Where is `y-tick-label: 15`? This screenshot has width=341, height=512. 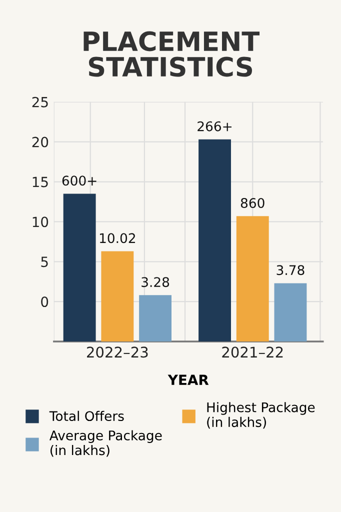 y-tick-label: 15 is located at coordinates (40, 182).